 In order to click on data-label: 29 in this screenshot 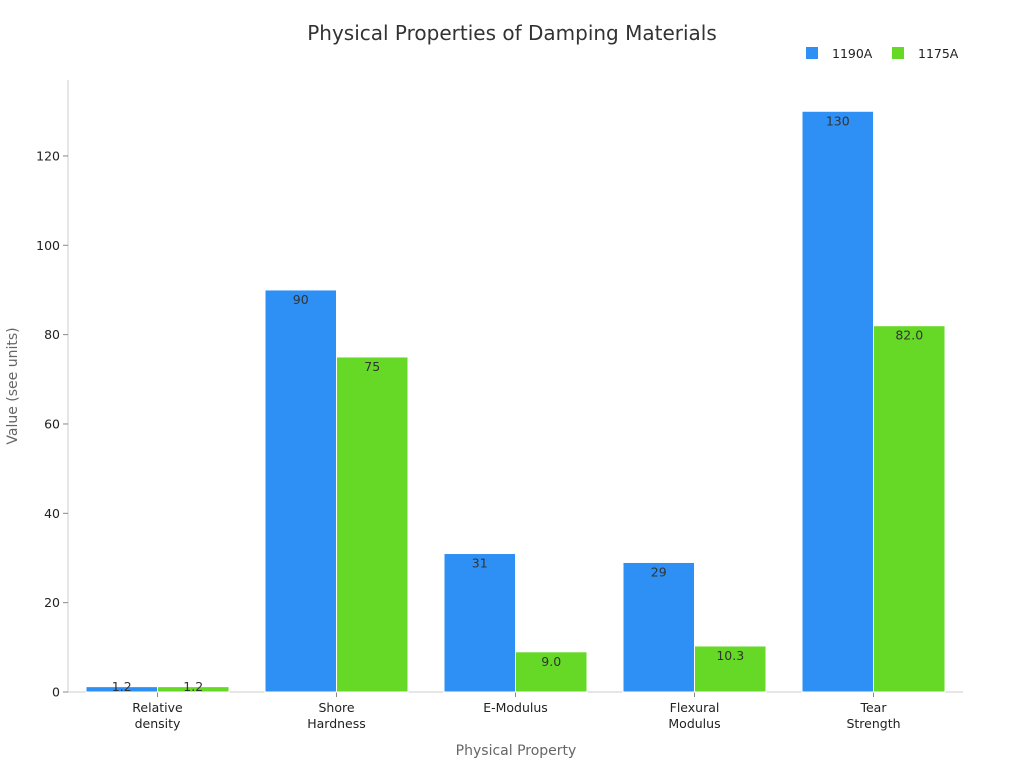, I will do `click(659, 571)`.